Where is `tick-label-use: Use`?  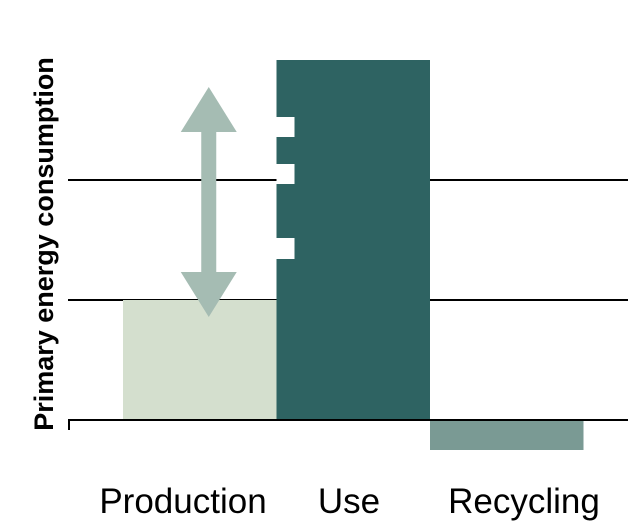
tick-label-use: Use is located at coordinates (349, 501).